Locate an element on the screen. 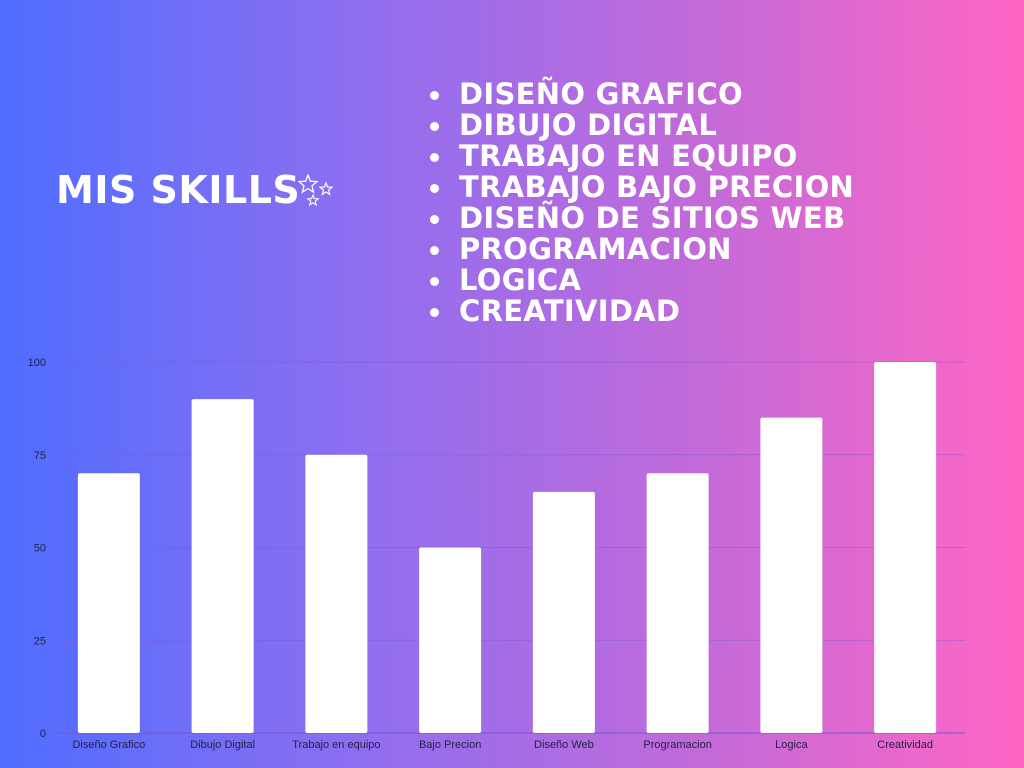  list-item: TRABAJO BAJO PRECION is located at coordinates (641, 187).